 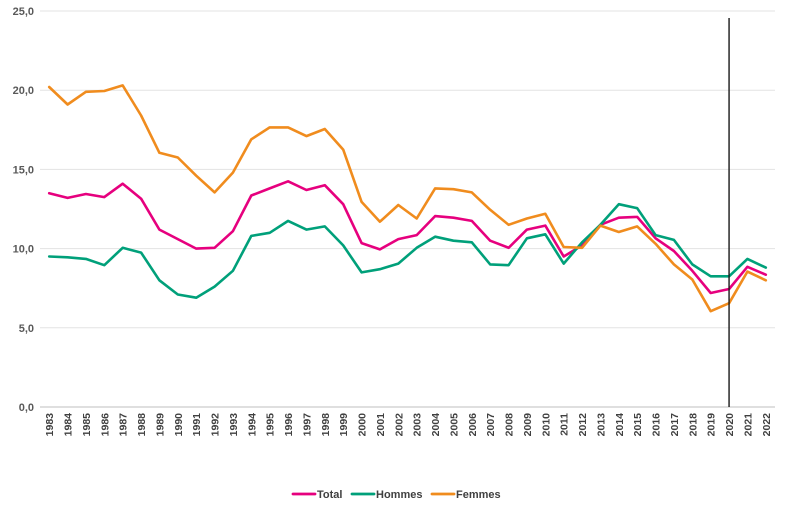 What do you see at coordinates (478, 495) in the screenshot?
I see `legend-label-femmes: Femmes` at bounding box center [478, 495].